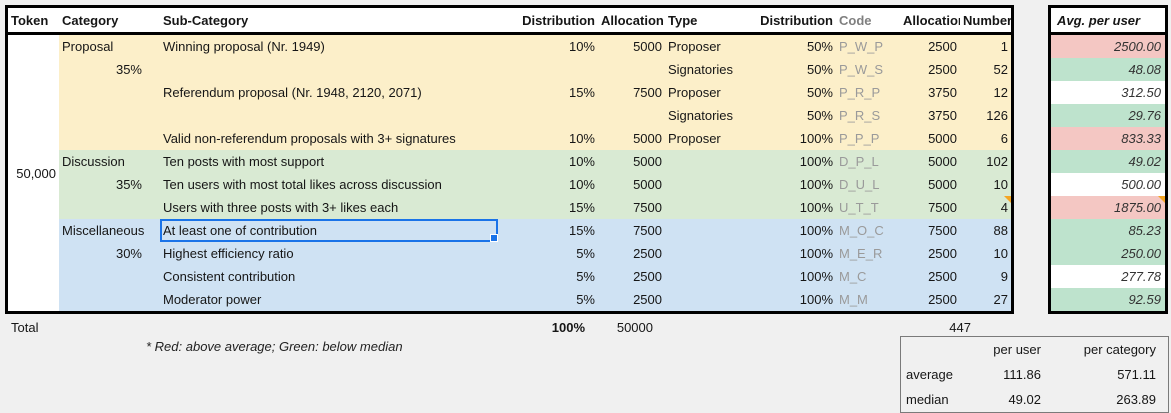 This screenshot has width=1171, height=413. Describe the element at coordinates (329, 253) in the screenshot. I see `cell-sub-category: Highest efficiency ratio` at that location.